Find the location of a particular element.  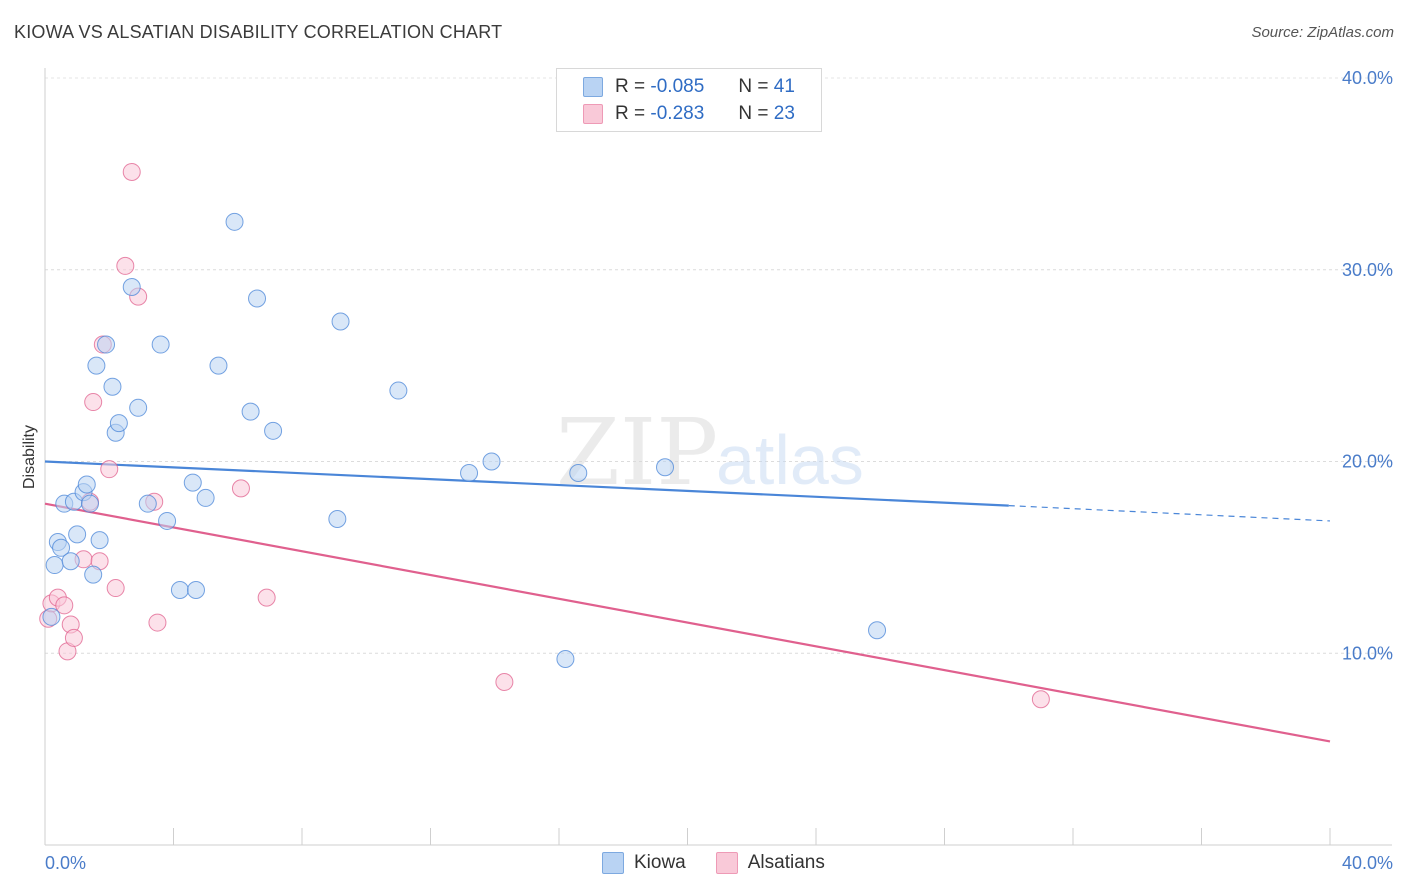

watermark-atlas: atlas is located at coordinates (790, 460).